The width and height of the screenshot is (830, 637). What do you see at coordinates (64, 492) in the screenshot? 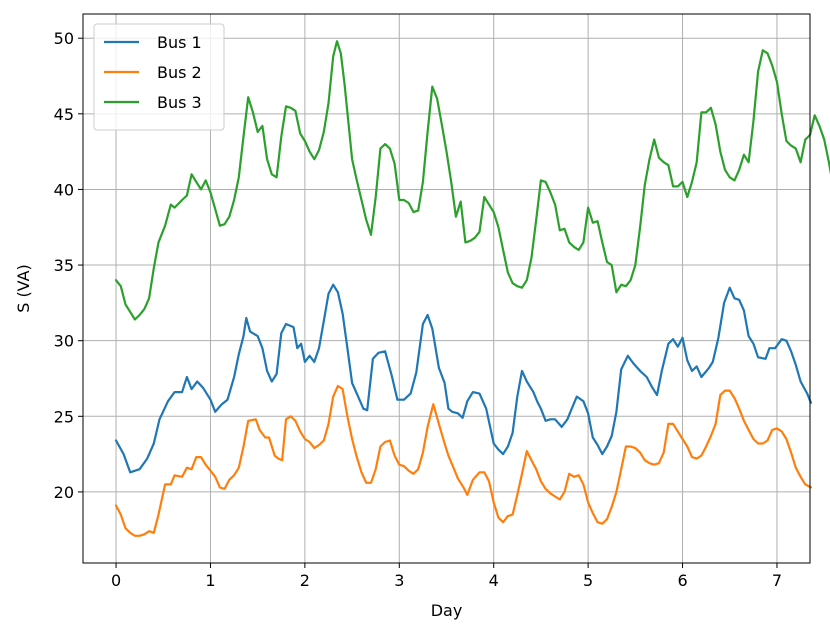
I see `y-tick-label: 20` at bounding box center [64, 492].